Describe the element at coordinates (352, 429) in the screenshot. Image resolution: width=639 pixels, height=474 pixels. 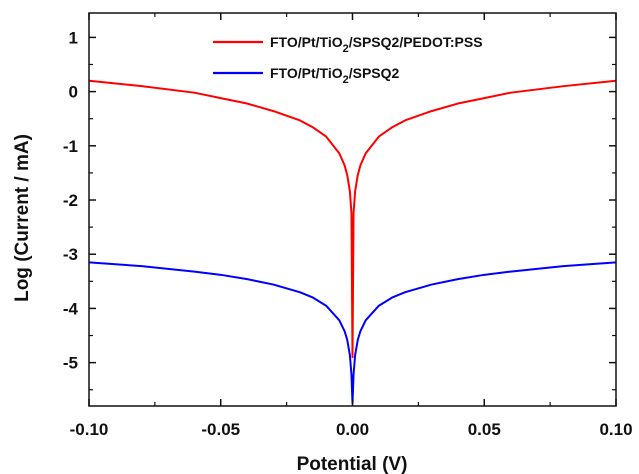
I see `x-tick-label: 0.00` at that location.